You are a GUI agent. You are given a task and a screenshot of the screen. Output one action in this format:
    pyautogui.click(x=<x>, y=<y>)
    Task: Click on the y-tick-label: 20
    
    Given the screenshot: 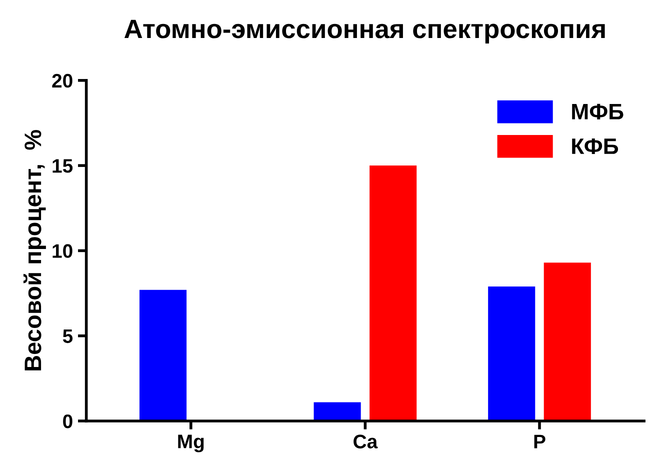 What is the action you would take?
    pyautogui.click(x=62, y=81)
    